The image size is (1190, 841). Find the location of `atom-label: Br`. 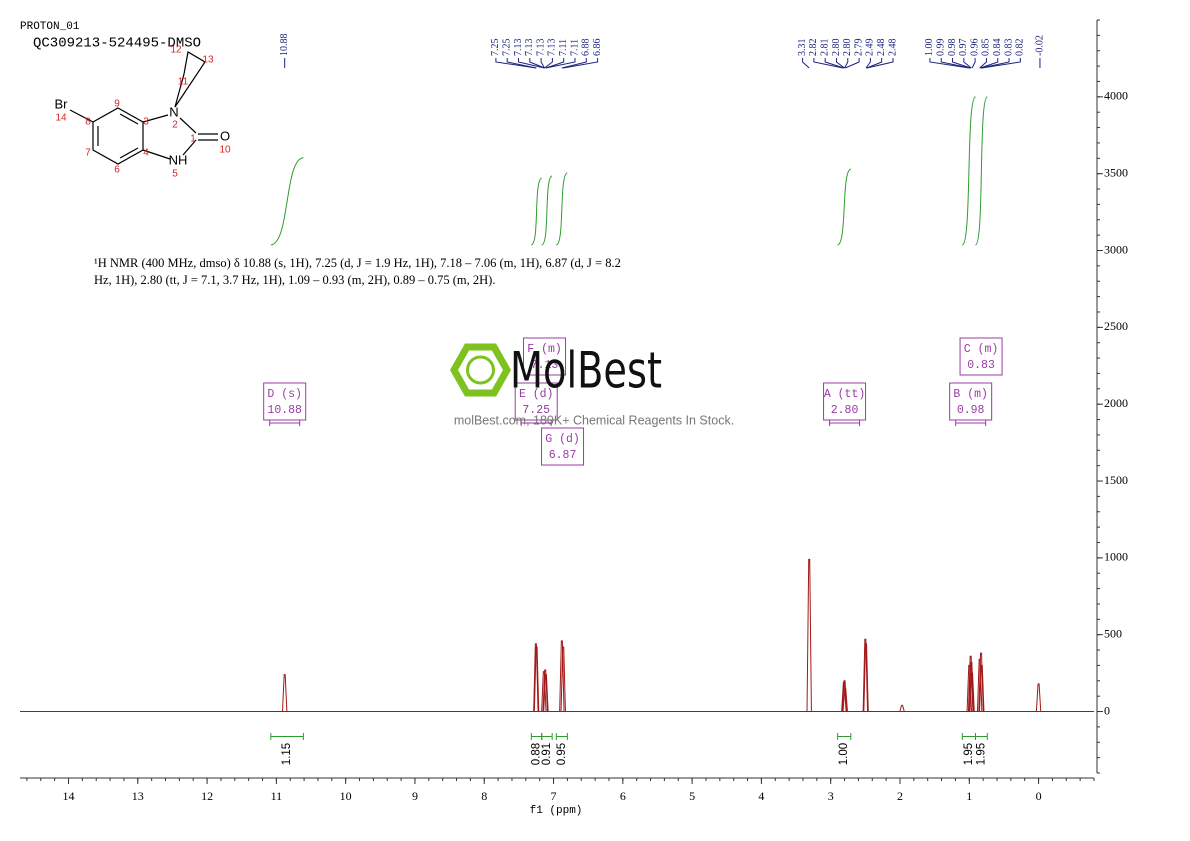

atom-label: Br is located at coordinates (62, 103).